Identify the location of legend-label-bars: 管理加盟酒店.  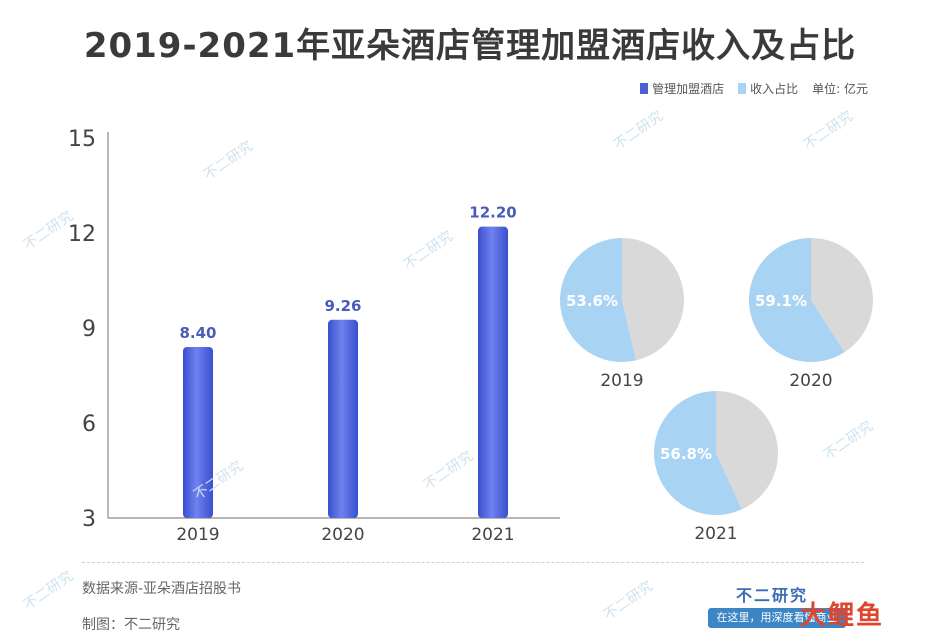
(688, 89).